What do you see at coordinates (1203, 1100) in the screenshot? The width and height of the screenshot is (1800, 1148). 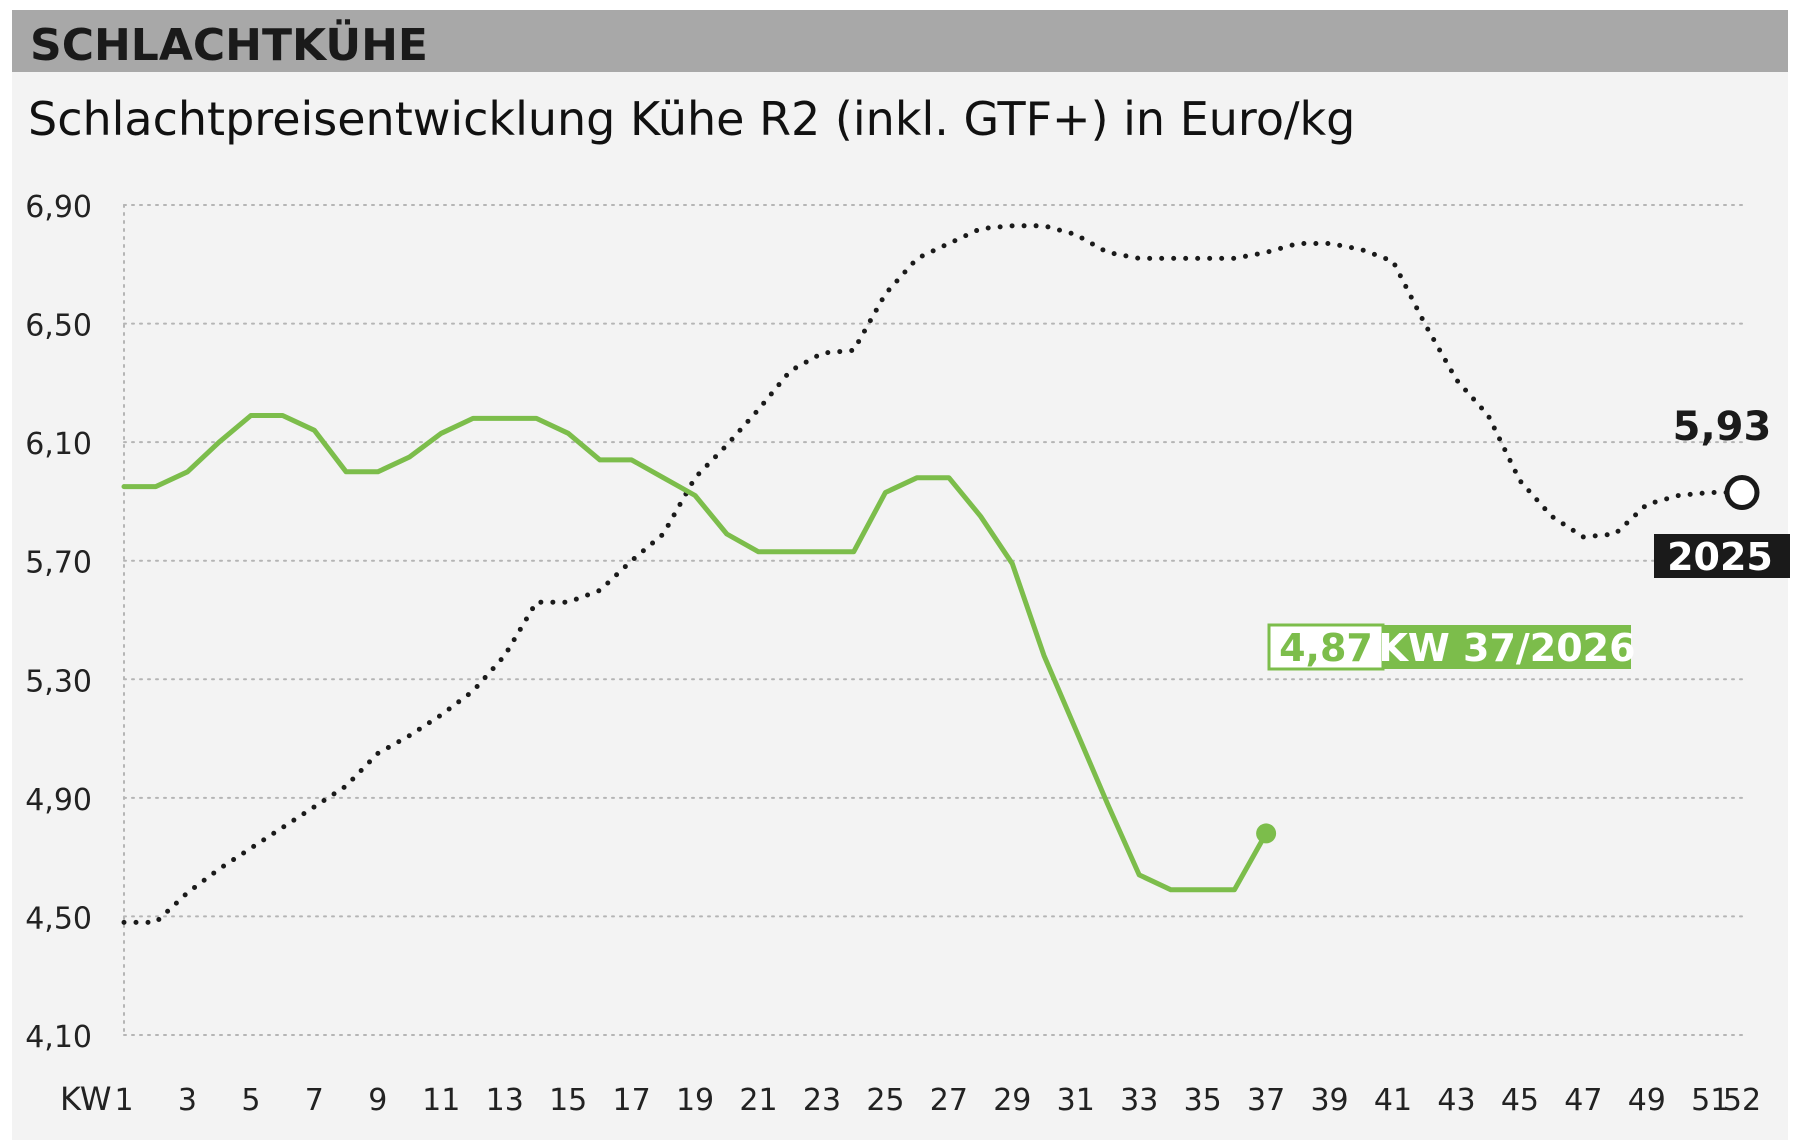 I see `x-tick-label: 35` at bounding box center [1203, 1100].